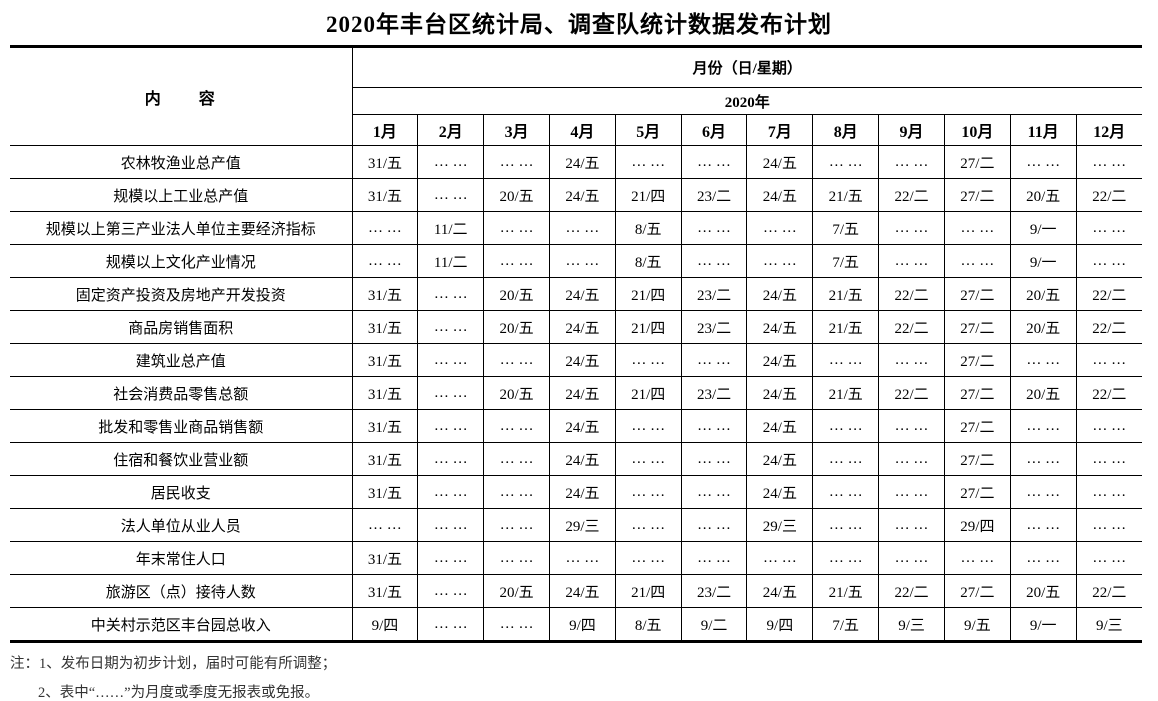  Describe the element at coordinates (181, 327) in the screenshot. I see `row-label: 商品房销售面积` at that location.